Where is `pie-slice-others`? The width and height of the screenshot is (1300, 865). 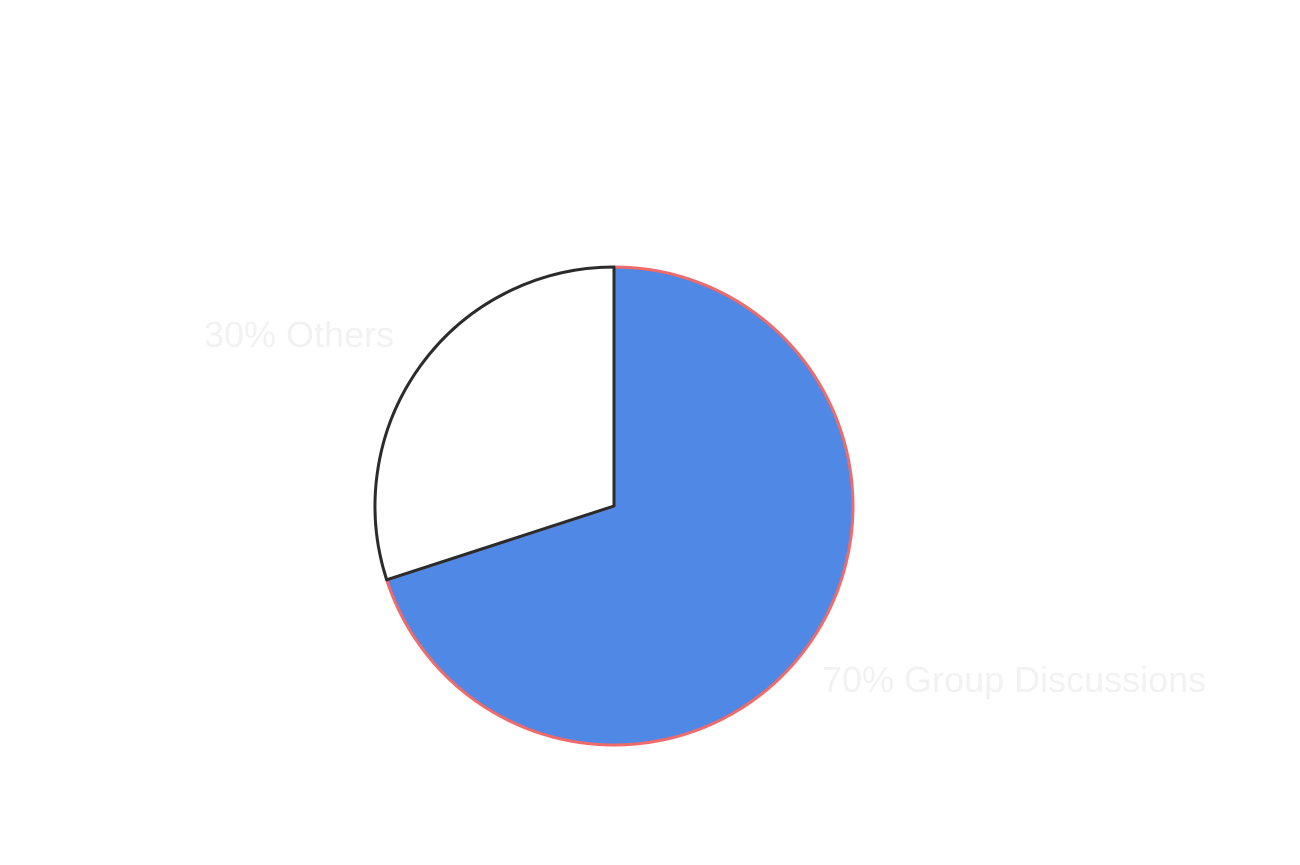
pie-slice-others is located at coordinates (494, 423).